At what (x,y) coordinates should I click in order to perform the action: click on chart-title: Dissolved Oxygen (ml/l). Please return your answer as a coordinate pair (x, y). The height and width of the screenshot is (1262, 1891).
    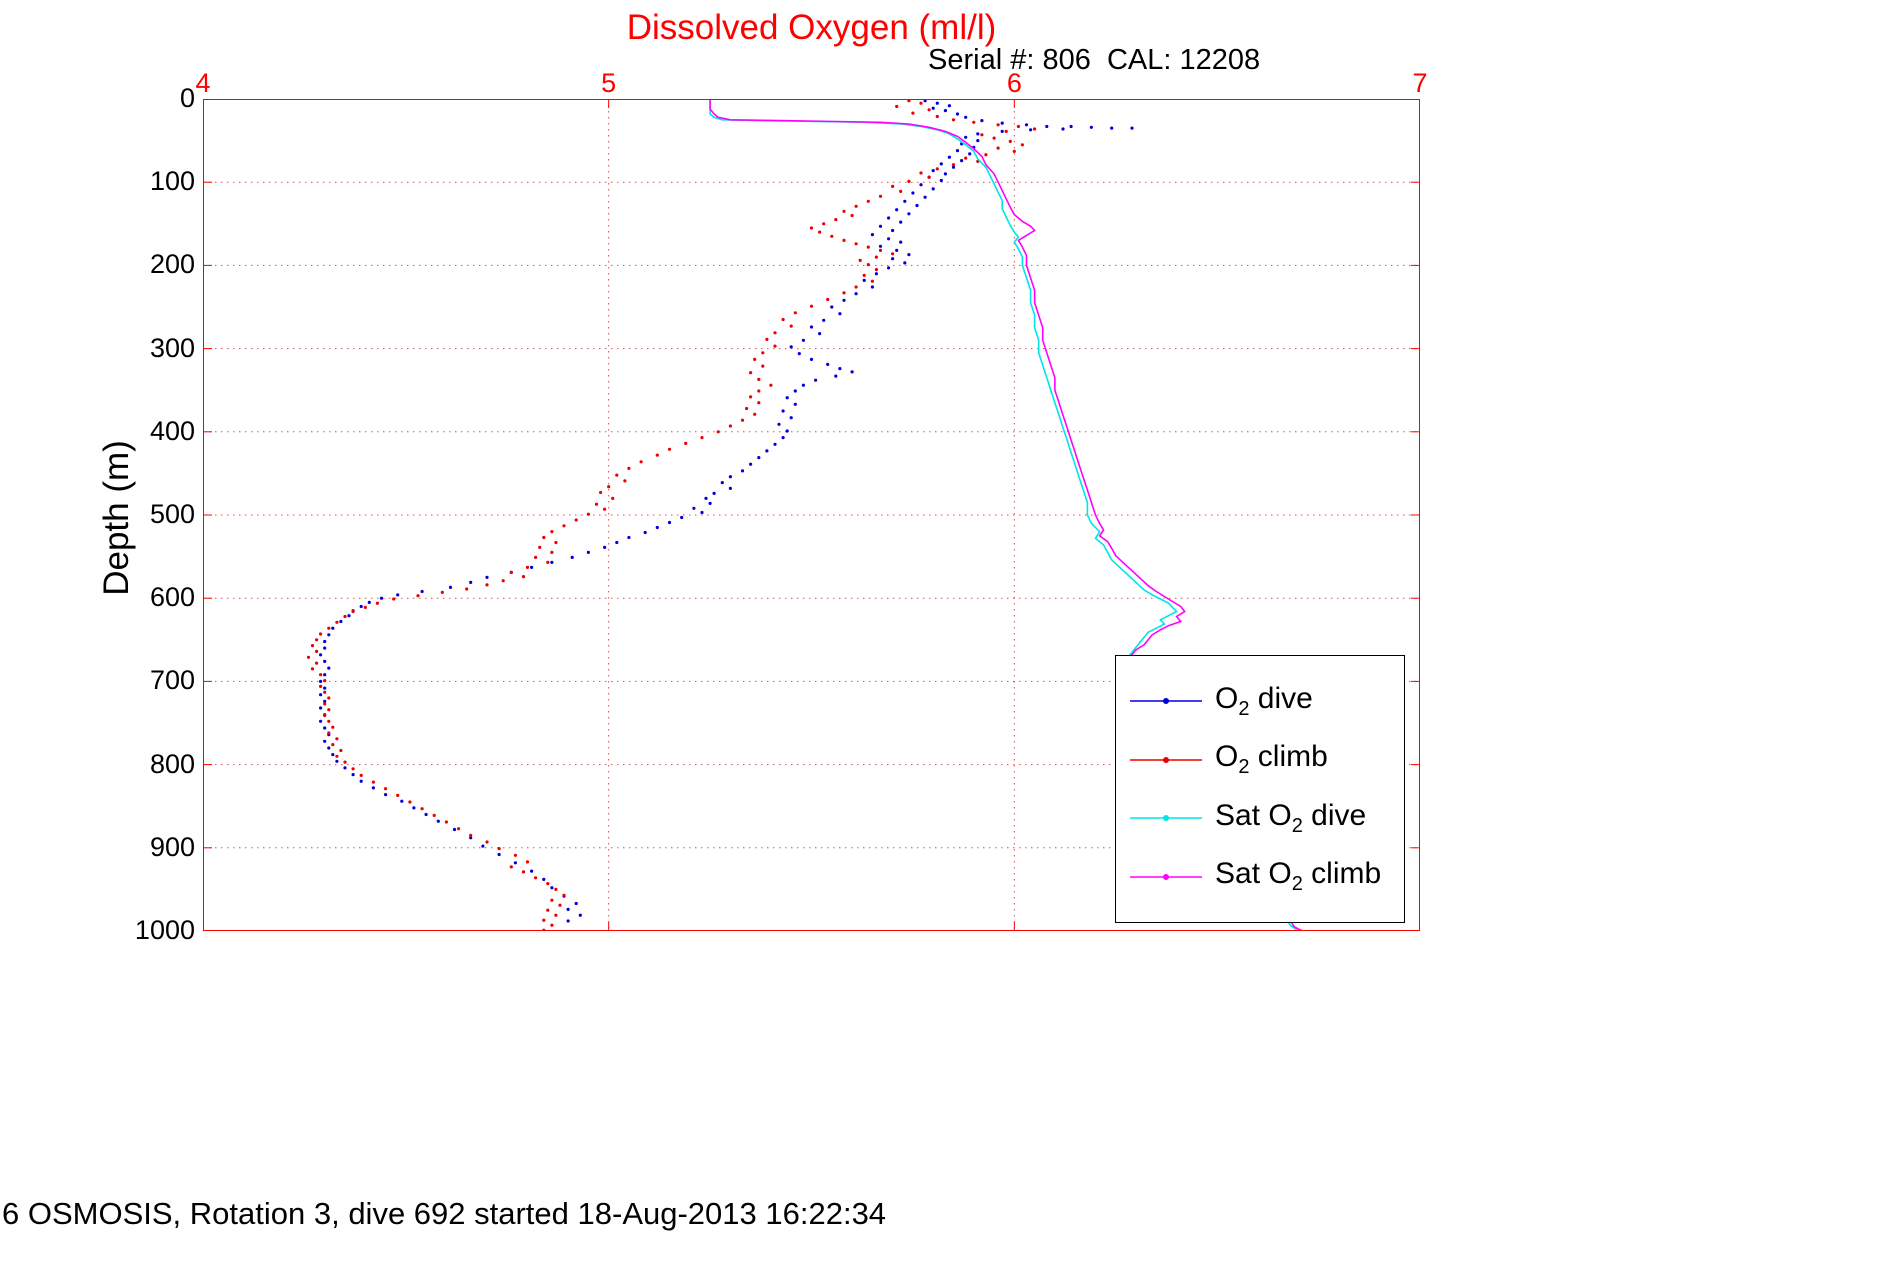
    Looking at the image, I should click on (811, 27).